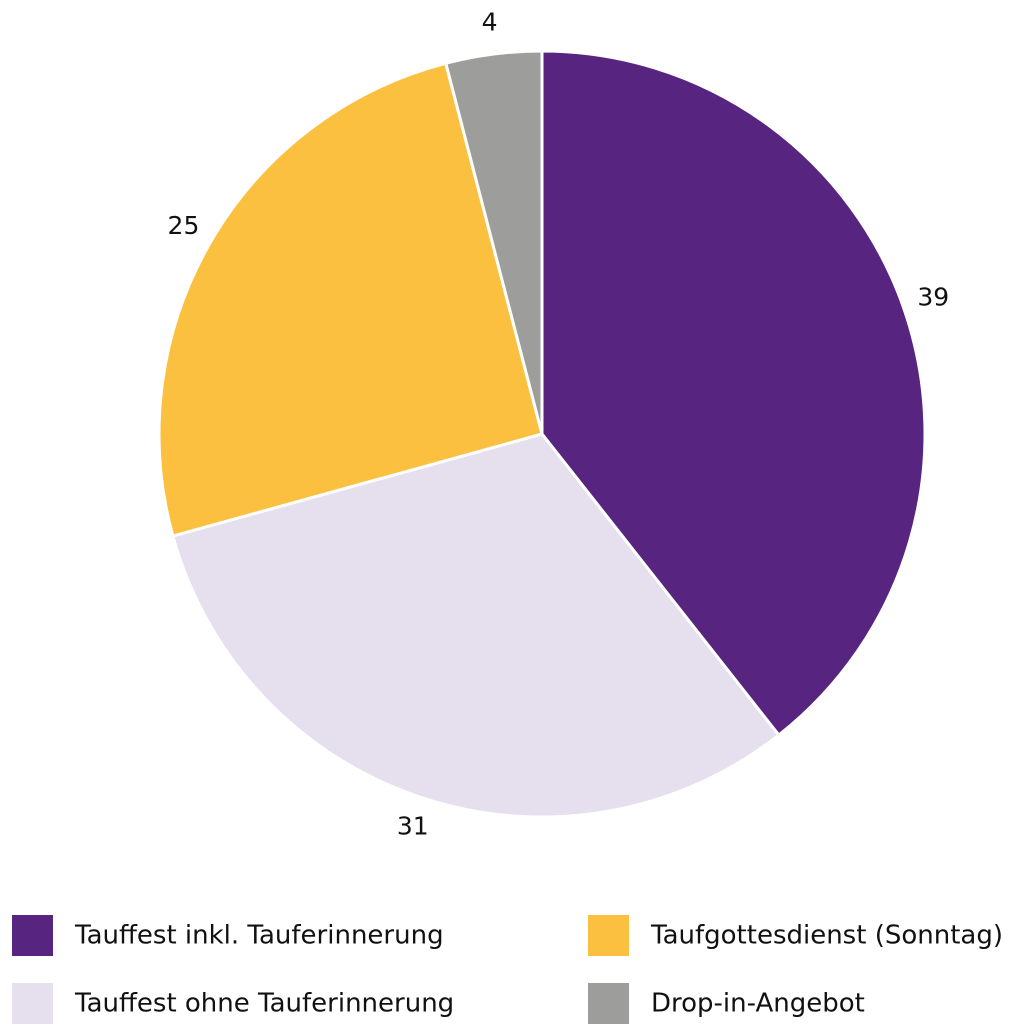 The image size is (1023, 1025). I want to click on pie-slice, so click(493, 242).